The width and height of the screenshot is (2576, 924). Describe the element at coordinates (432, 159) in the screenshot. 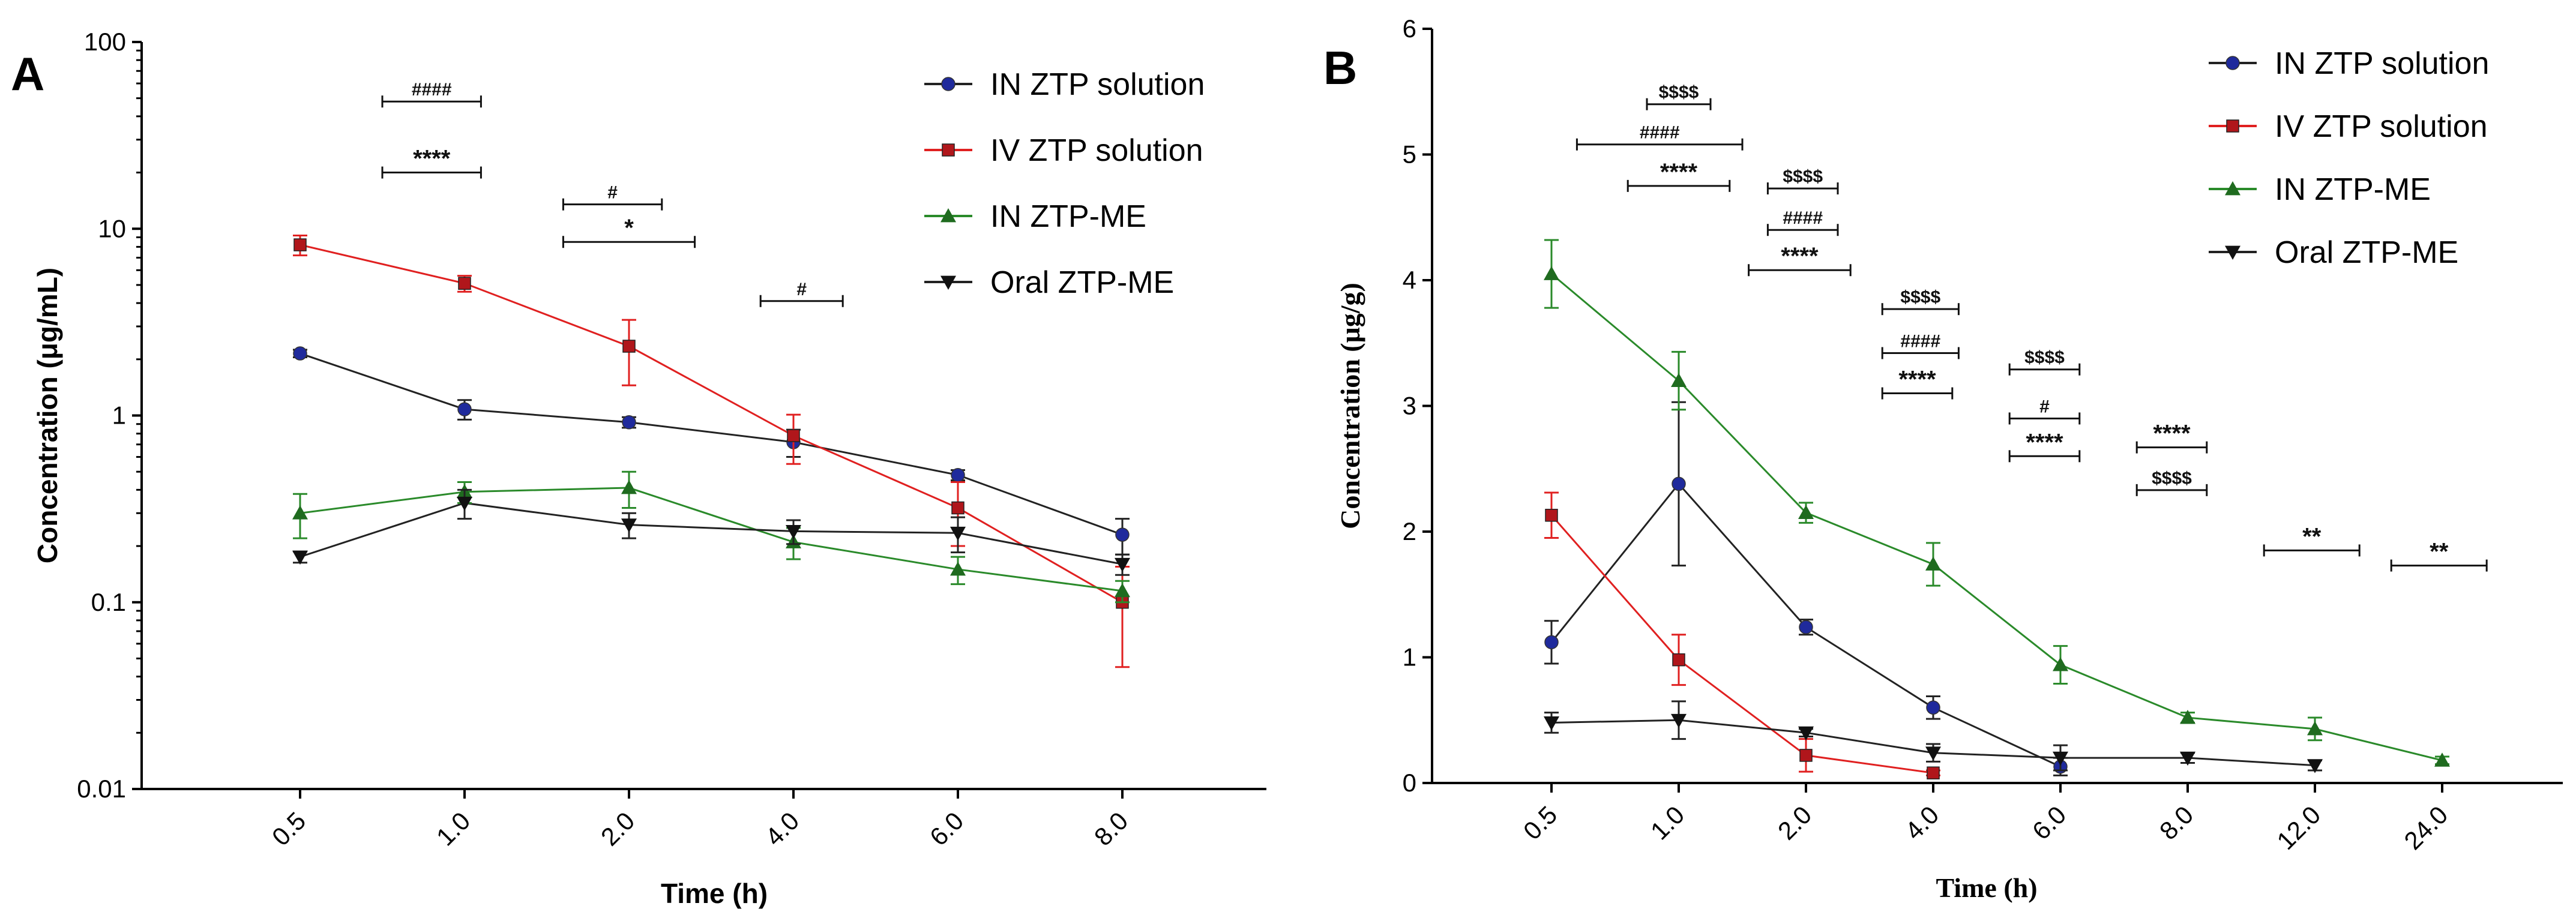

I see `panel-a-significance-bracket-label: ****` at that location.